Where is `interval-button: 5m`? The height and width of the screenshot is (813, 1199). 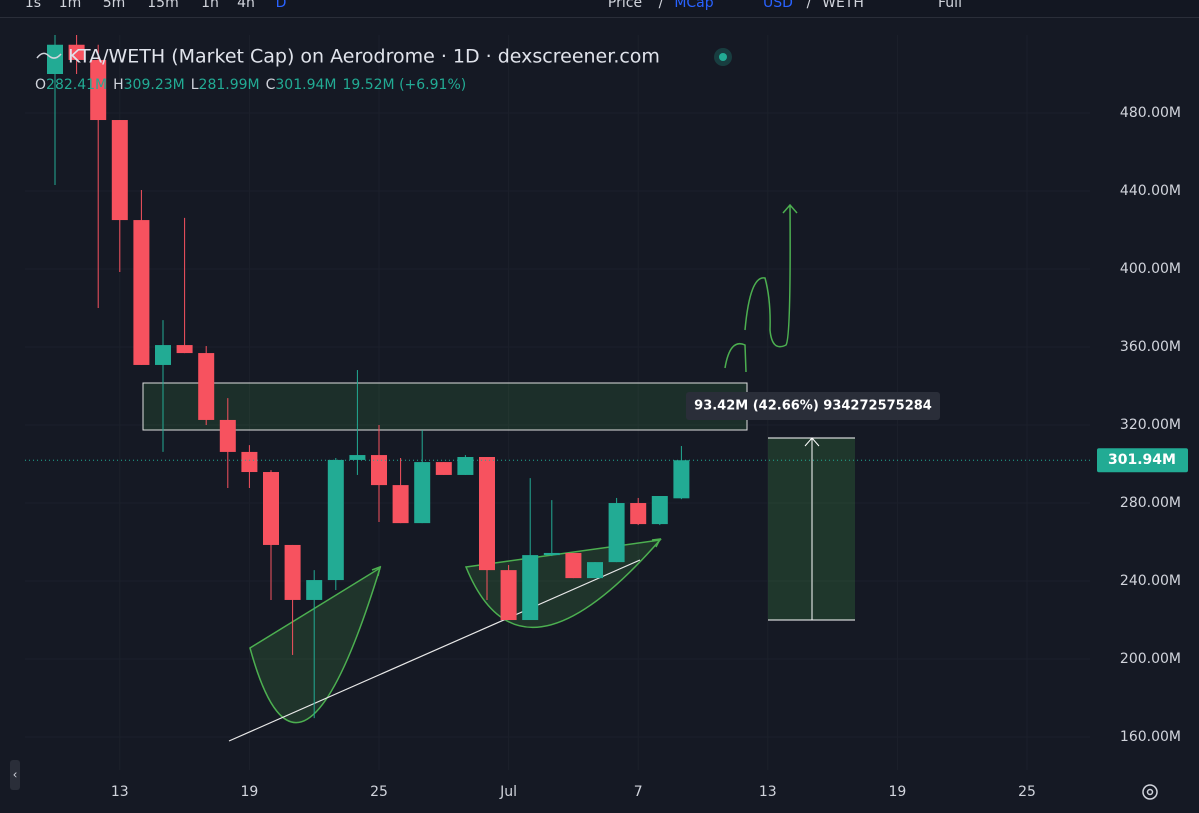 interval-button: 5m is located at coordinates (114, 5).